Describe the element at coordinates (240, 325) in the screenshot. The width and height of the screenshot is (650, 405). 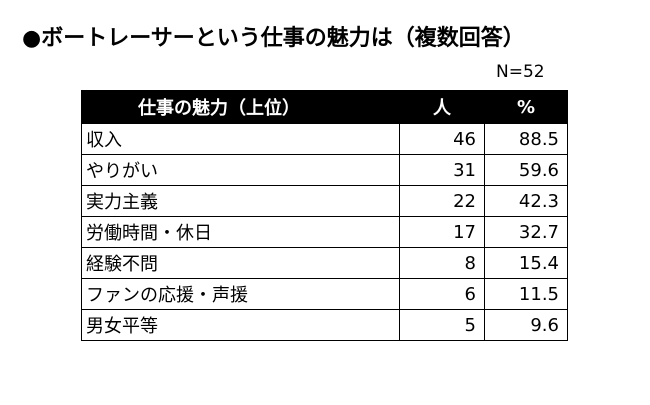
I see `row-item: 男女平等` at that location.